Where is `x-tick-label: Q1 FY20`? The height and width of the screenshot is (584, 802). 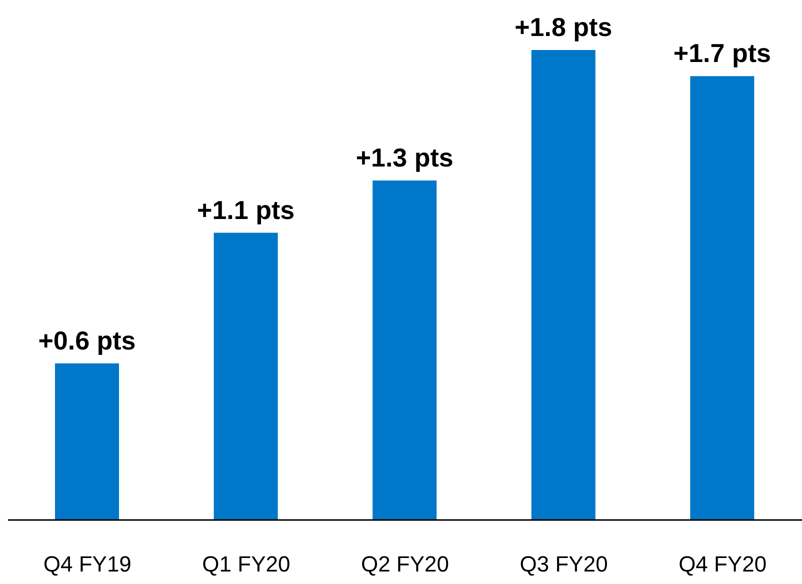 x-tick-label: Q1 FY20 is located at coordinates (246, 564).